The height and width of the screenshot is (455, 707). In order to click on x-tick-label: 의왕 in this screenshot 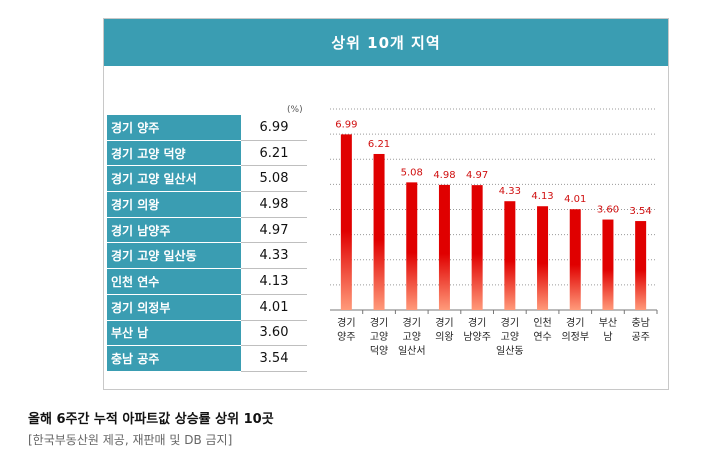, I will do `click(444, 337)`.